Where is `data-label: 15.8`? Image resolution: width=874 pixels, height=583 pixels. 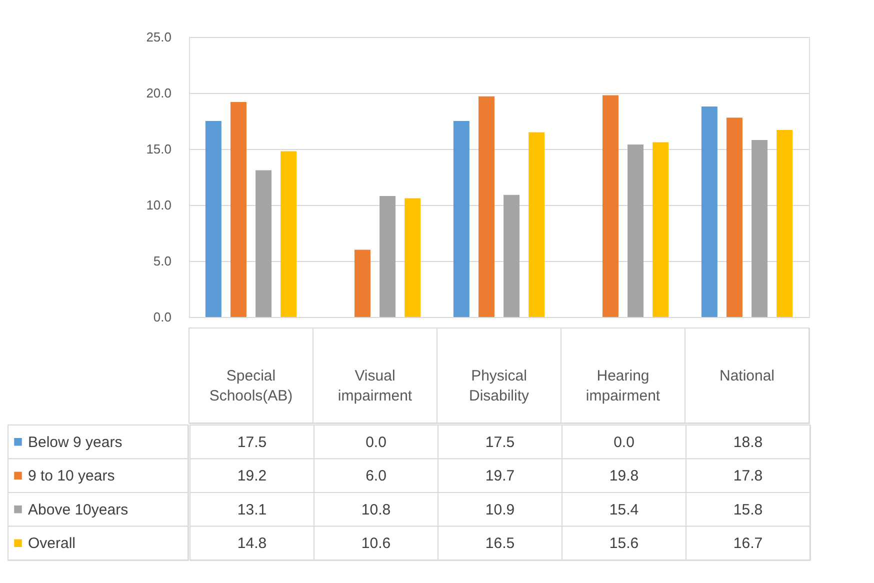 data-label: 15.8 is located at coordinates (748, 509).